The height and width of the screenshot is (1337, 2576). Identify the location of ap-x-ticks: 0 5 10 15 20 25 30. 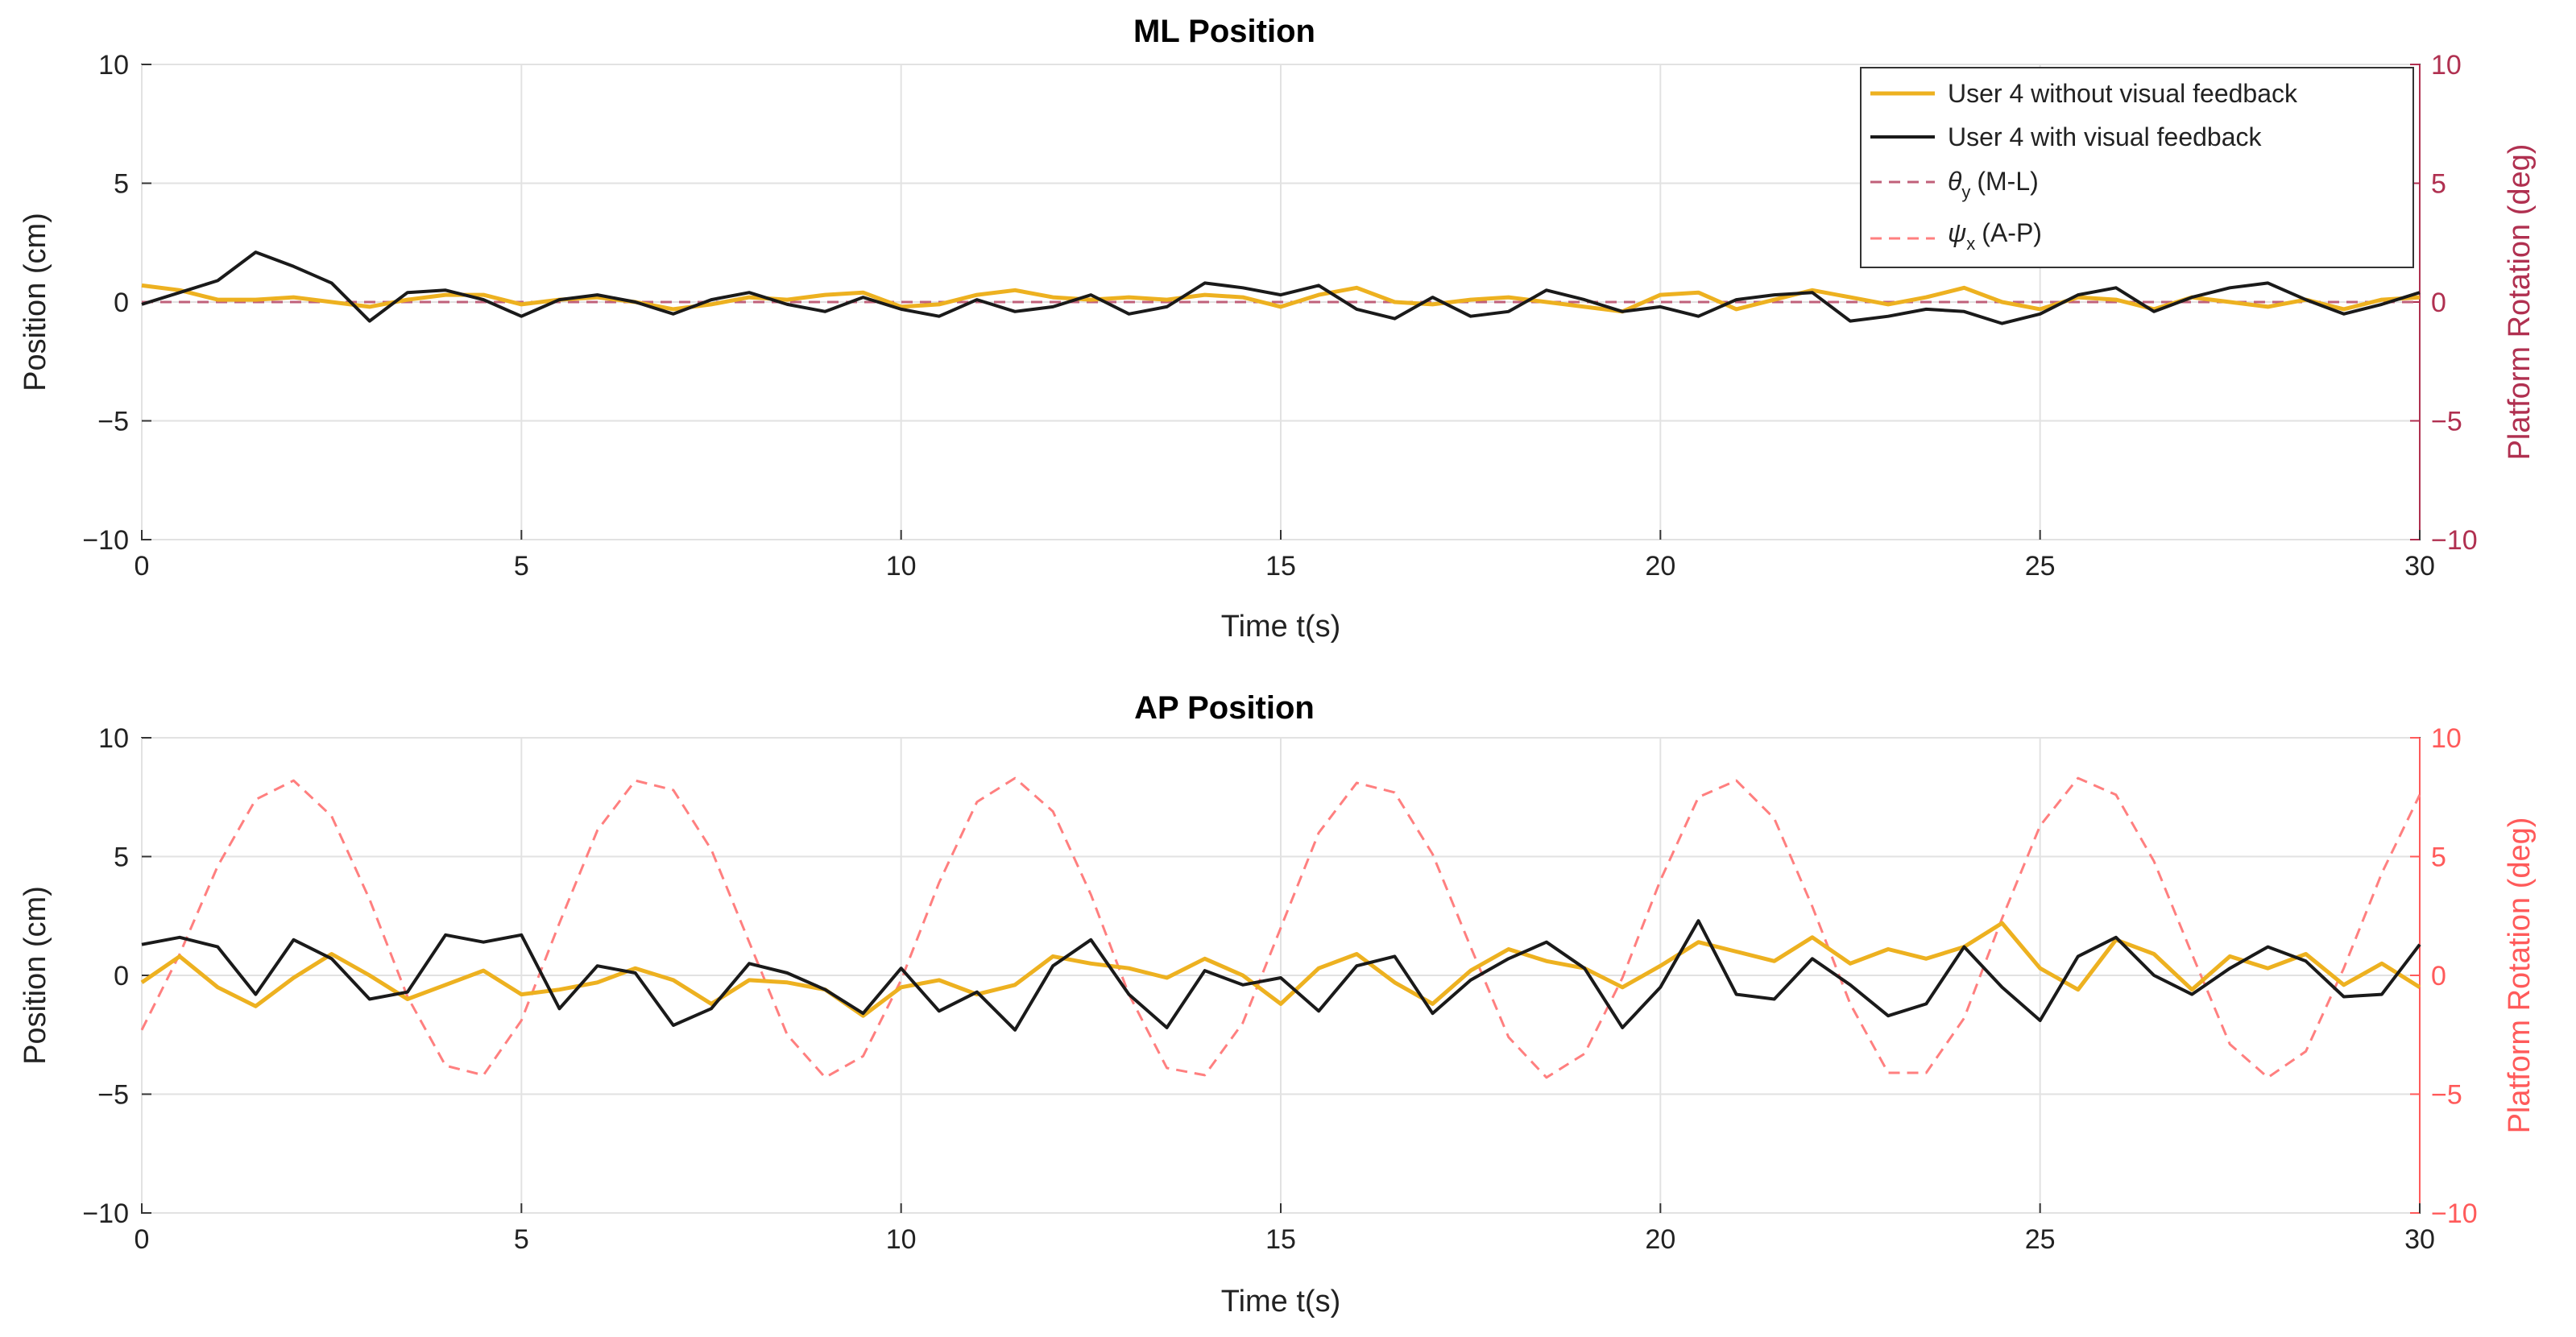
(1285, 1229).